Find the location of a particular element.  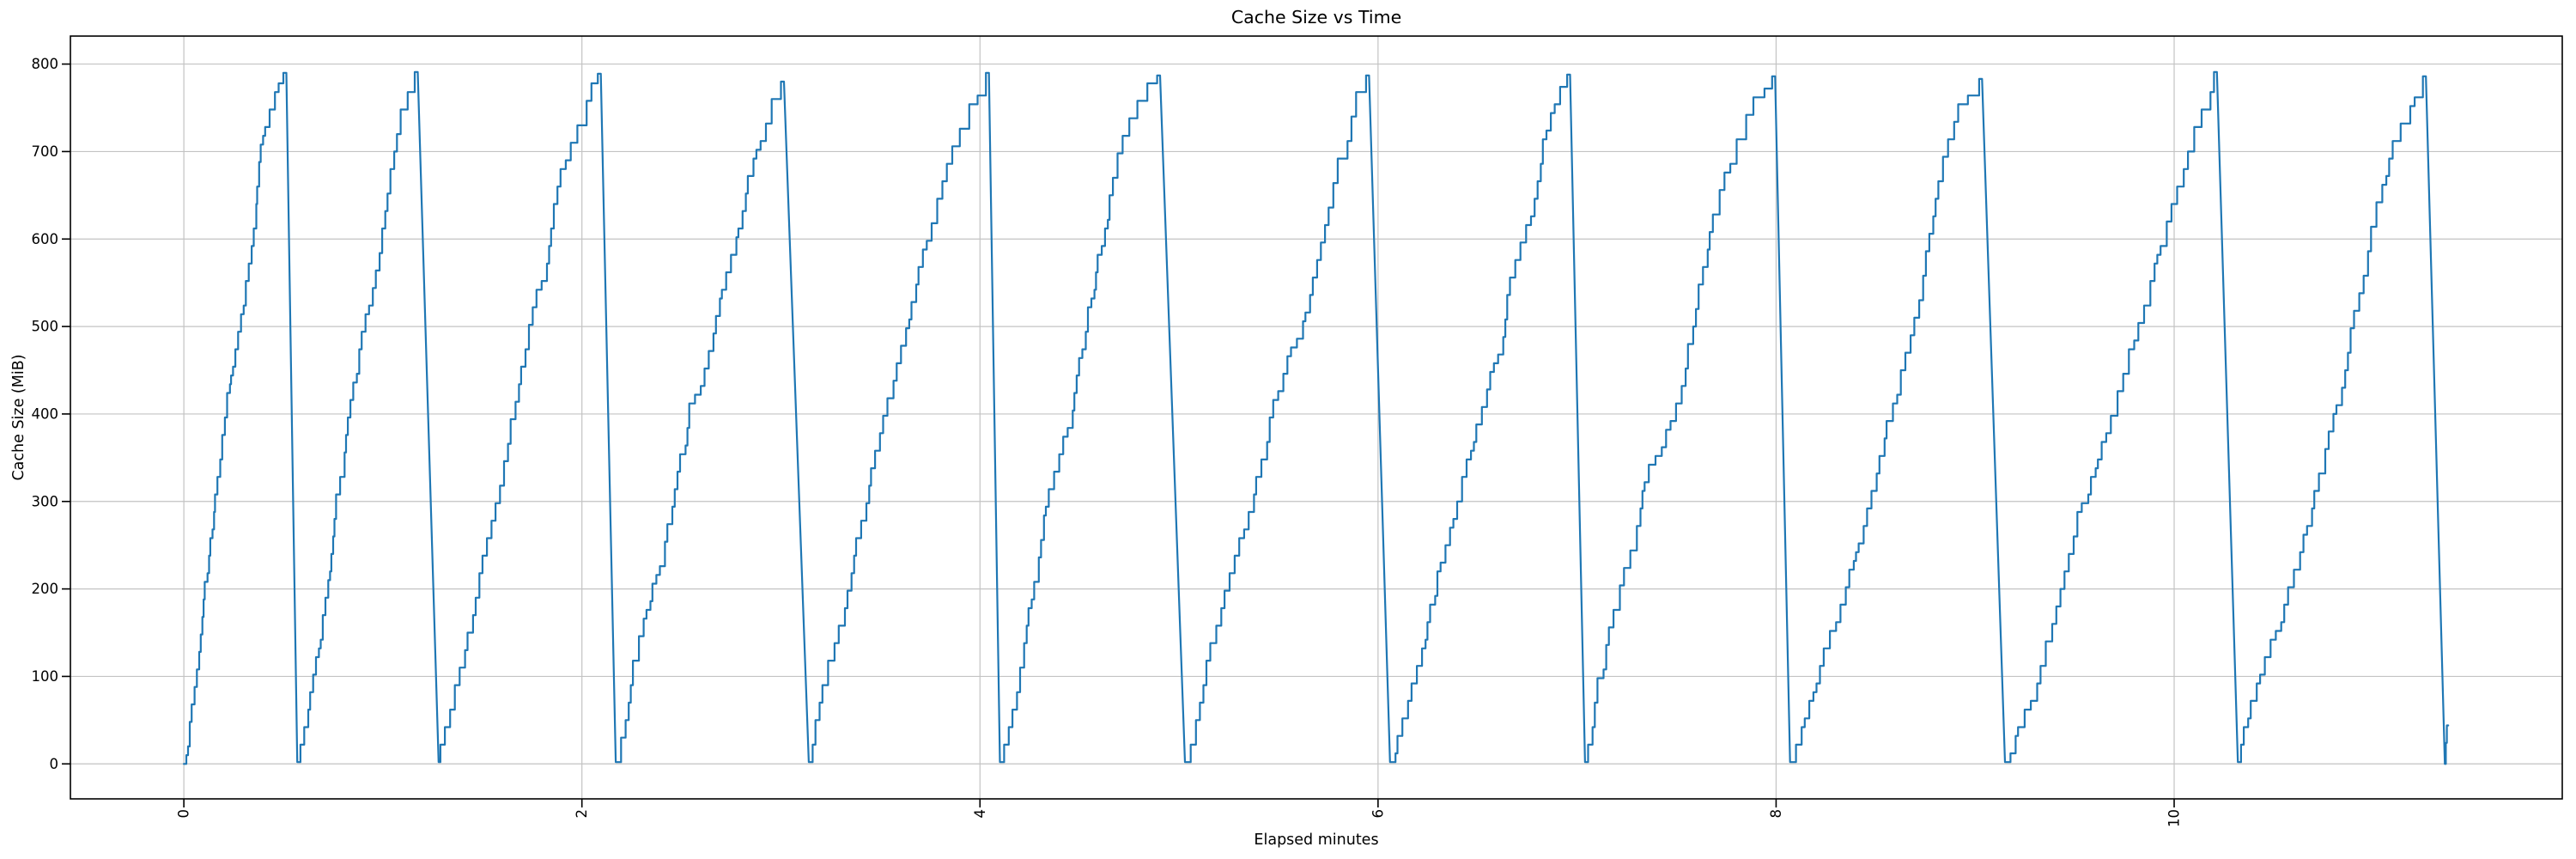

y-tick-label: 600 is located at coordinates (45, 239).